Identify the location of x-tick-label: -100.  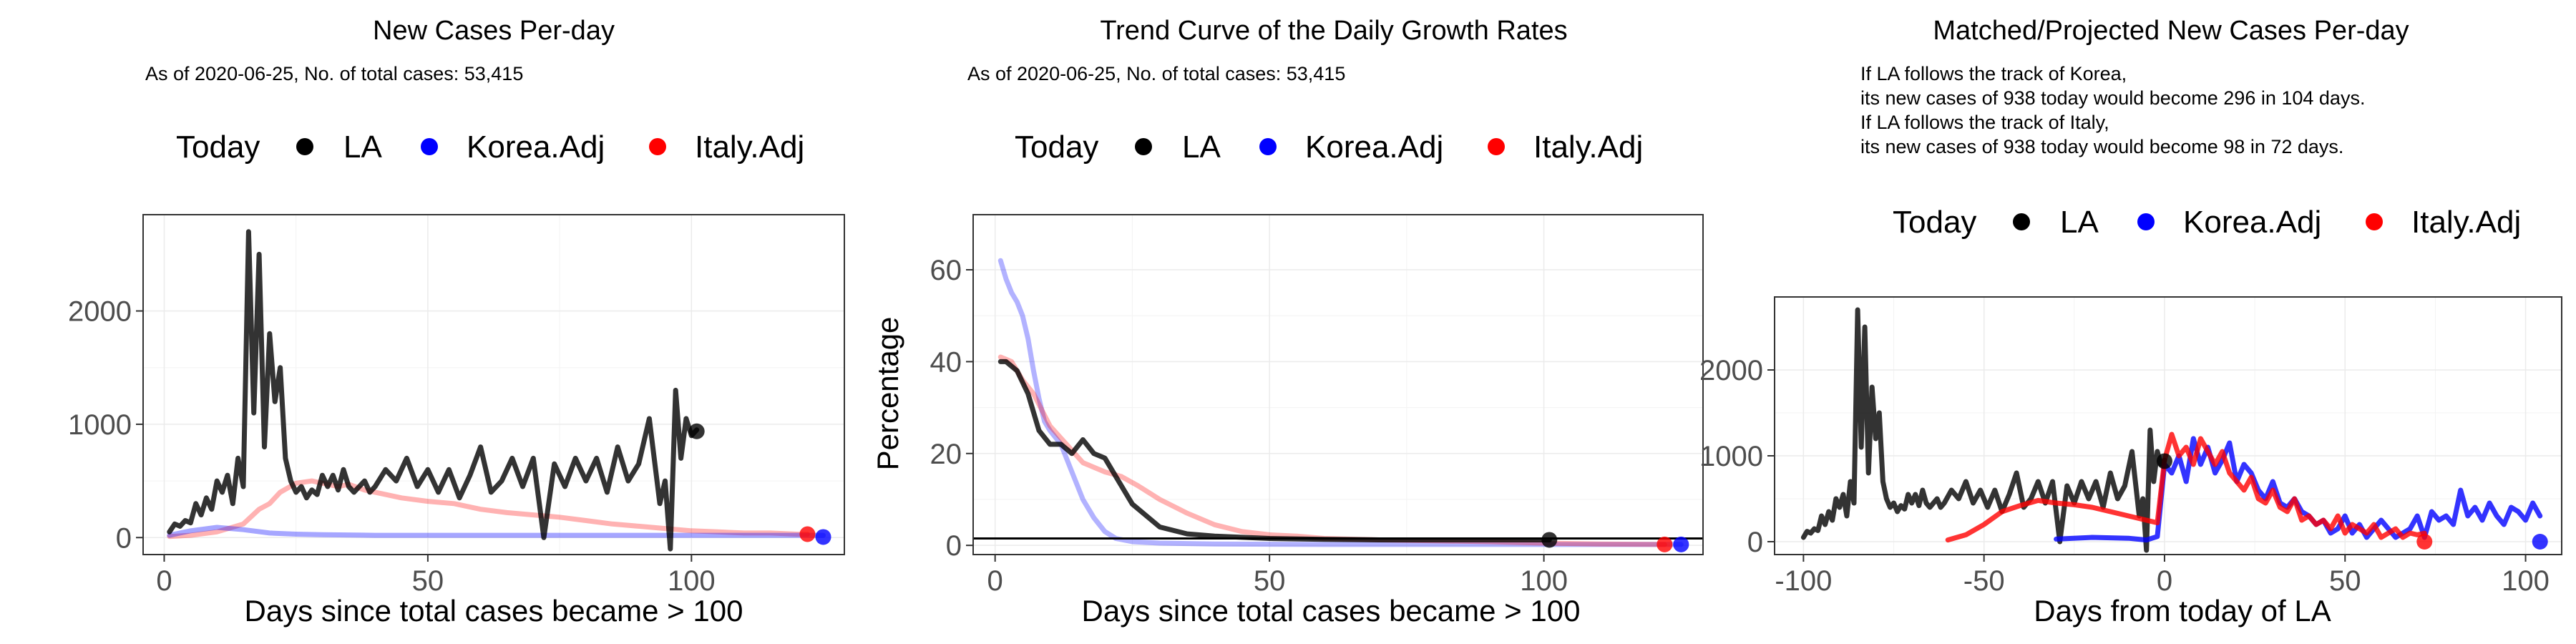
(1803, 581).